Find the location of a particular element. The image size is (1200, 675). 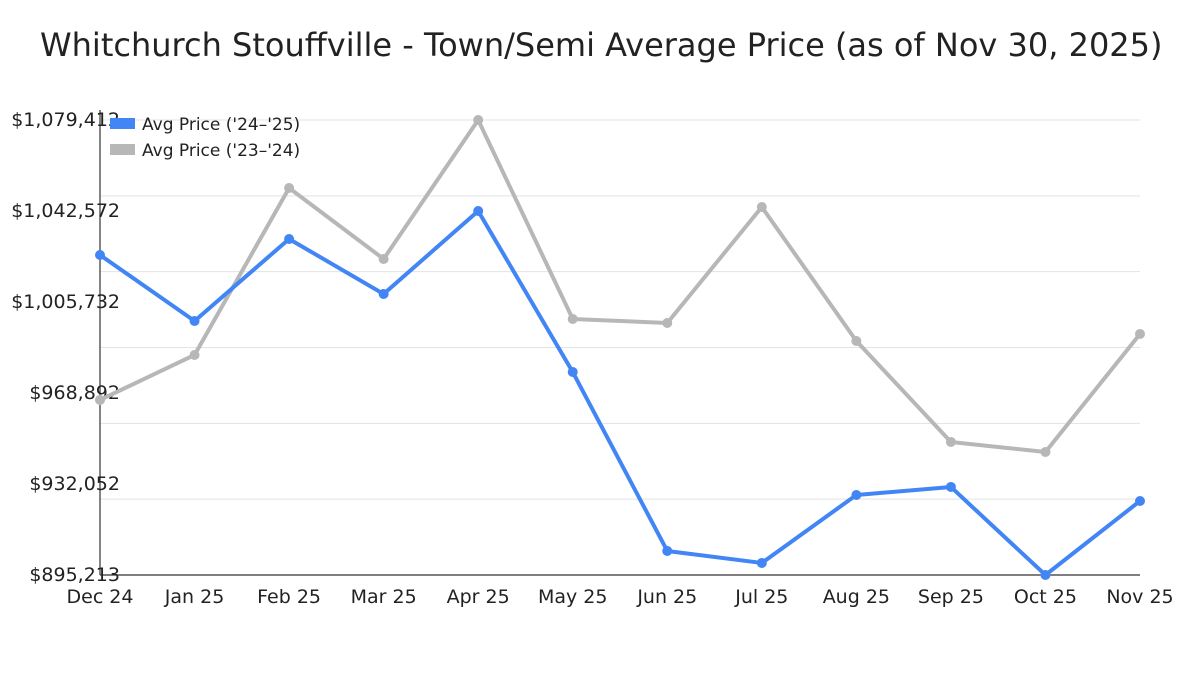

y-tick-label: $968,892 is located at coordinates (74, 393).